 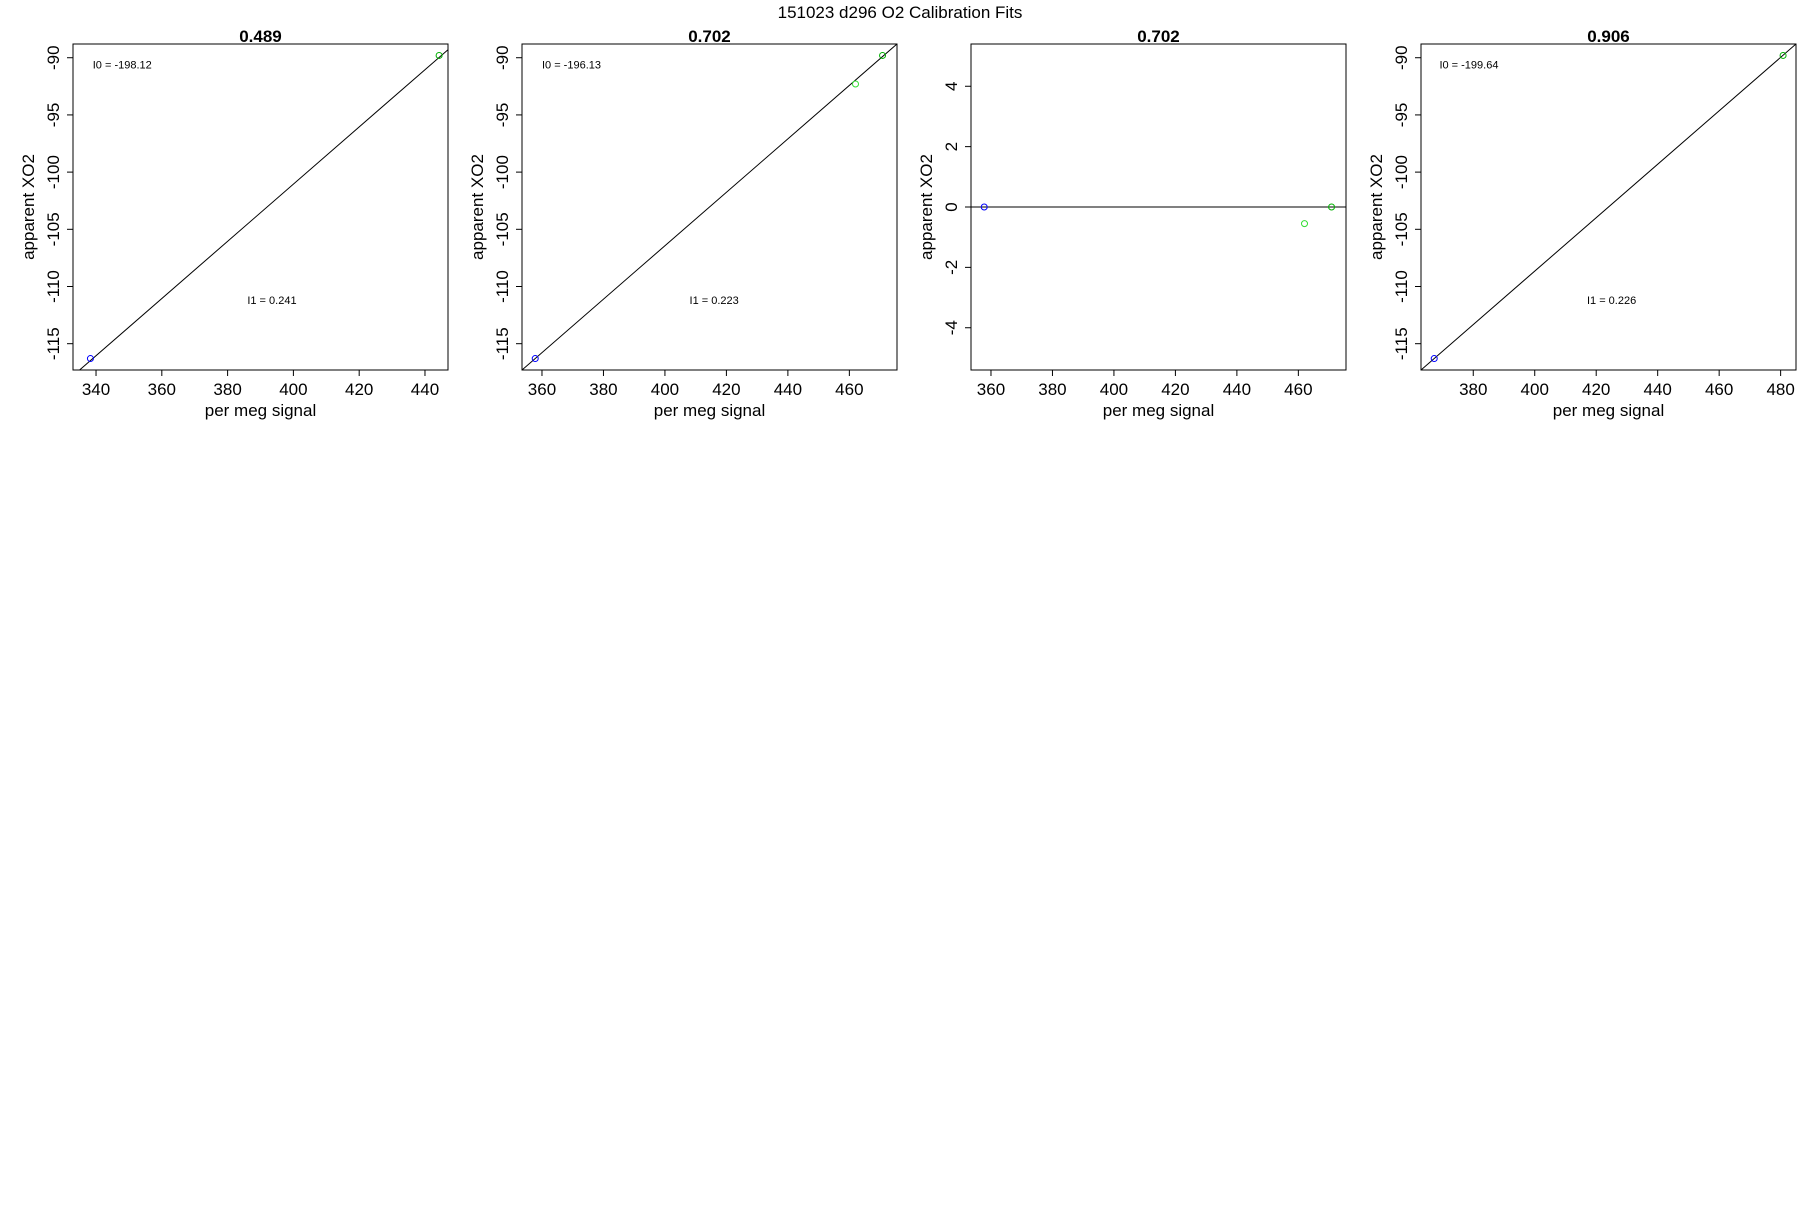 I want to click on y-tick-label: -2, so click(x=951, y=267).